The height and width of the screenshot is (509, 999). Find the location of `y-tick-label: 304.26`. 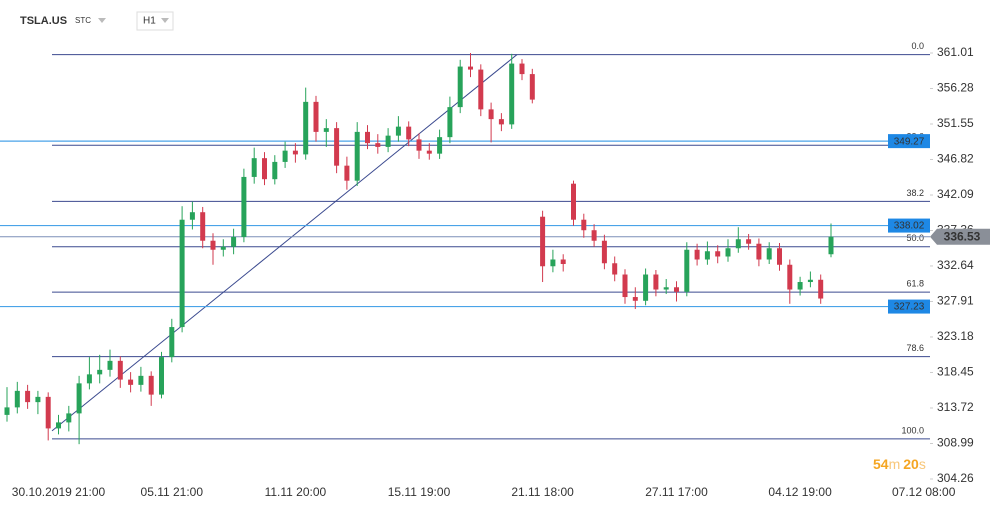

y-tick-label: 304.26 is located at coordinates (955, 478).